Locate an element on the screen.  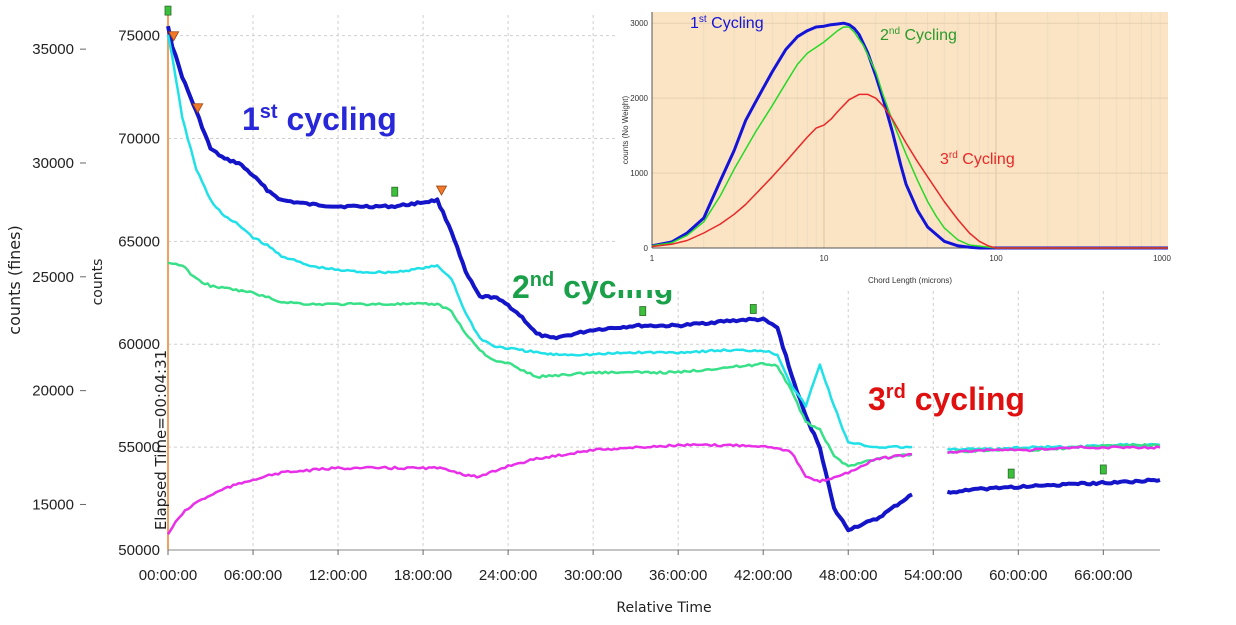
y2-tick-label: 15000 is located at coordinates (53, 504).